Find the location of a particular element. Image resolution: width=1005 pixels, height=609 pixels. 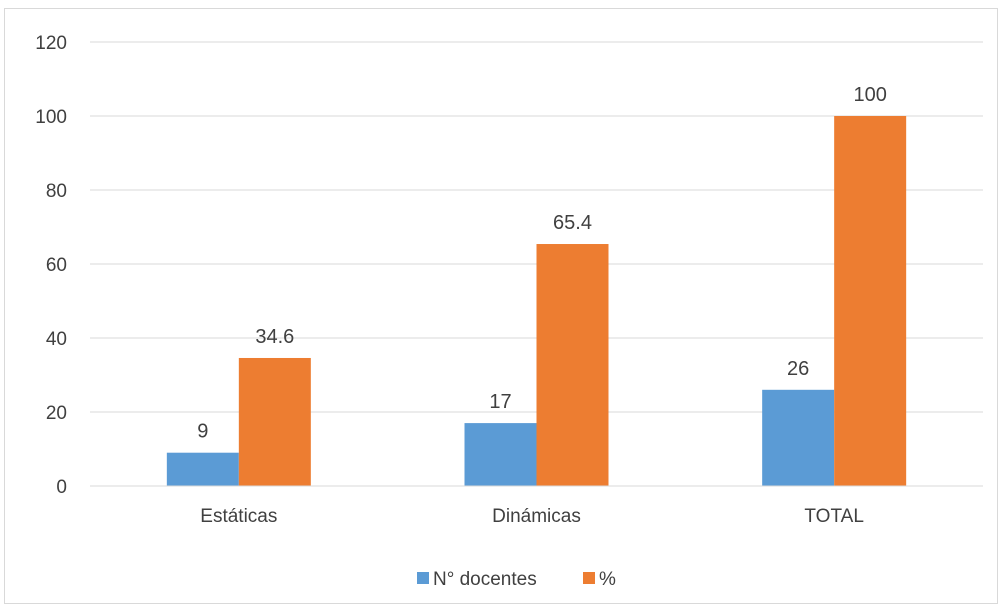

category-label: TOTAL is located at coordinates (833, 516).